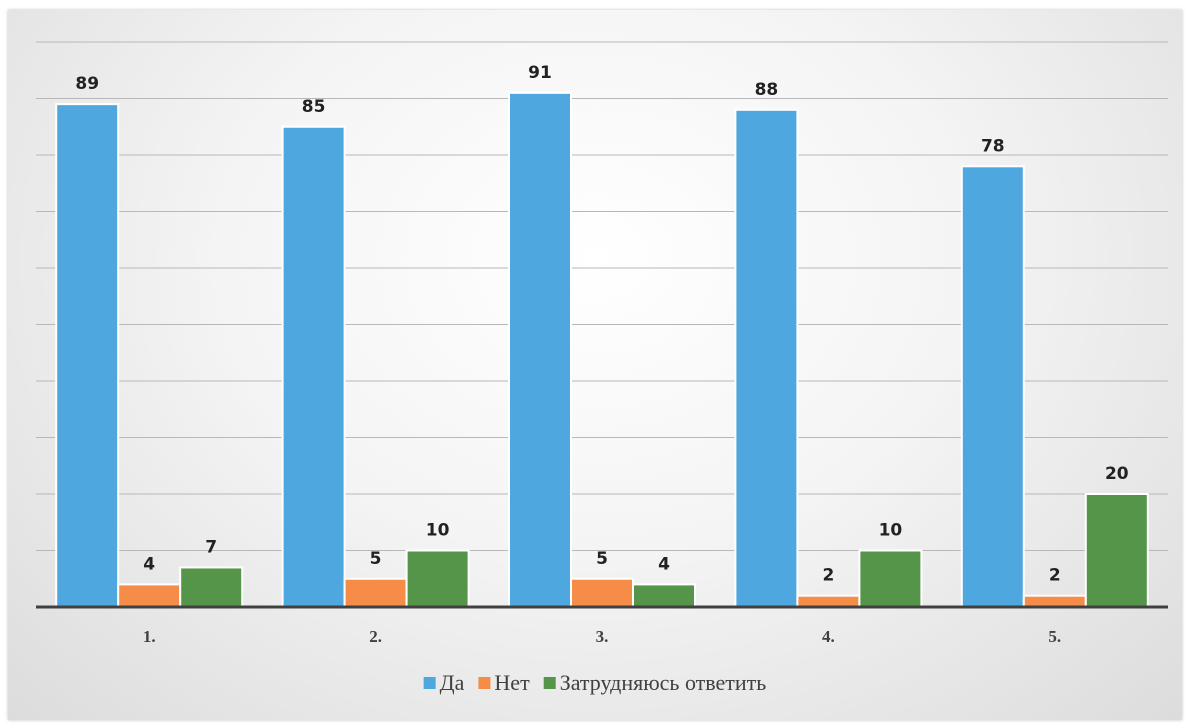 The image size is (1187, 724). What do you see at coordinates (149, 636) in the screenshot?
I see `x-tick-label: 1.` at bounding box center [149, 636].